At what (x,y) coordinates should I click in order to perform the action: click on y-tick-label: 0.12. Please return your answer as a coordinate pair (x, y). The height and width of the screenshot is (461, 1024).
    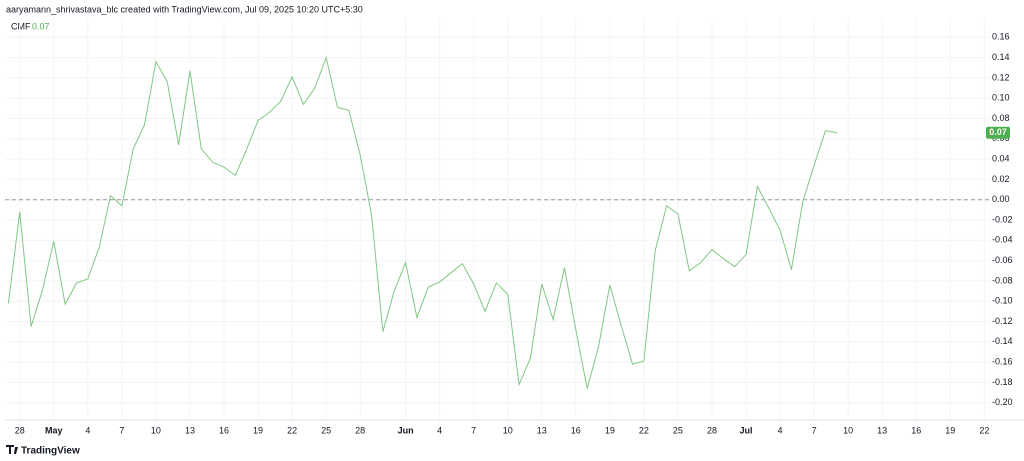
    Looking at the image, I should click on (1001, 77).